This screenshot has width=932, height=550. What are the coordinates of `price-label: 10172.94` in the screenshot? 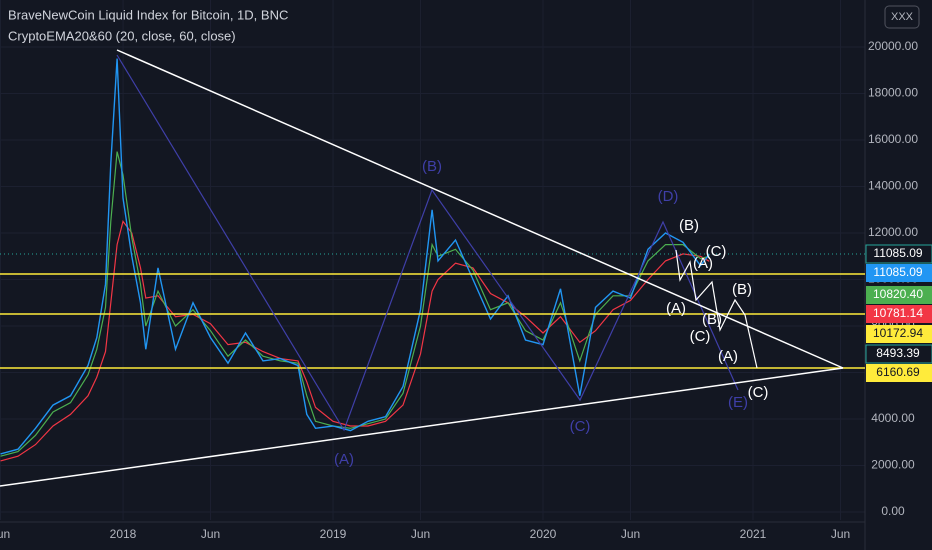 It's located at (898, 333).